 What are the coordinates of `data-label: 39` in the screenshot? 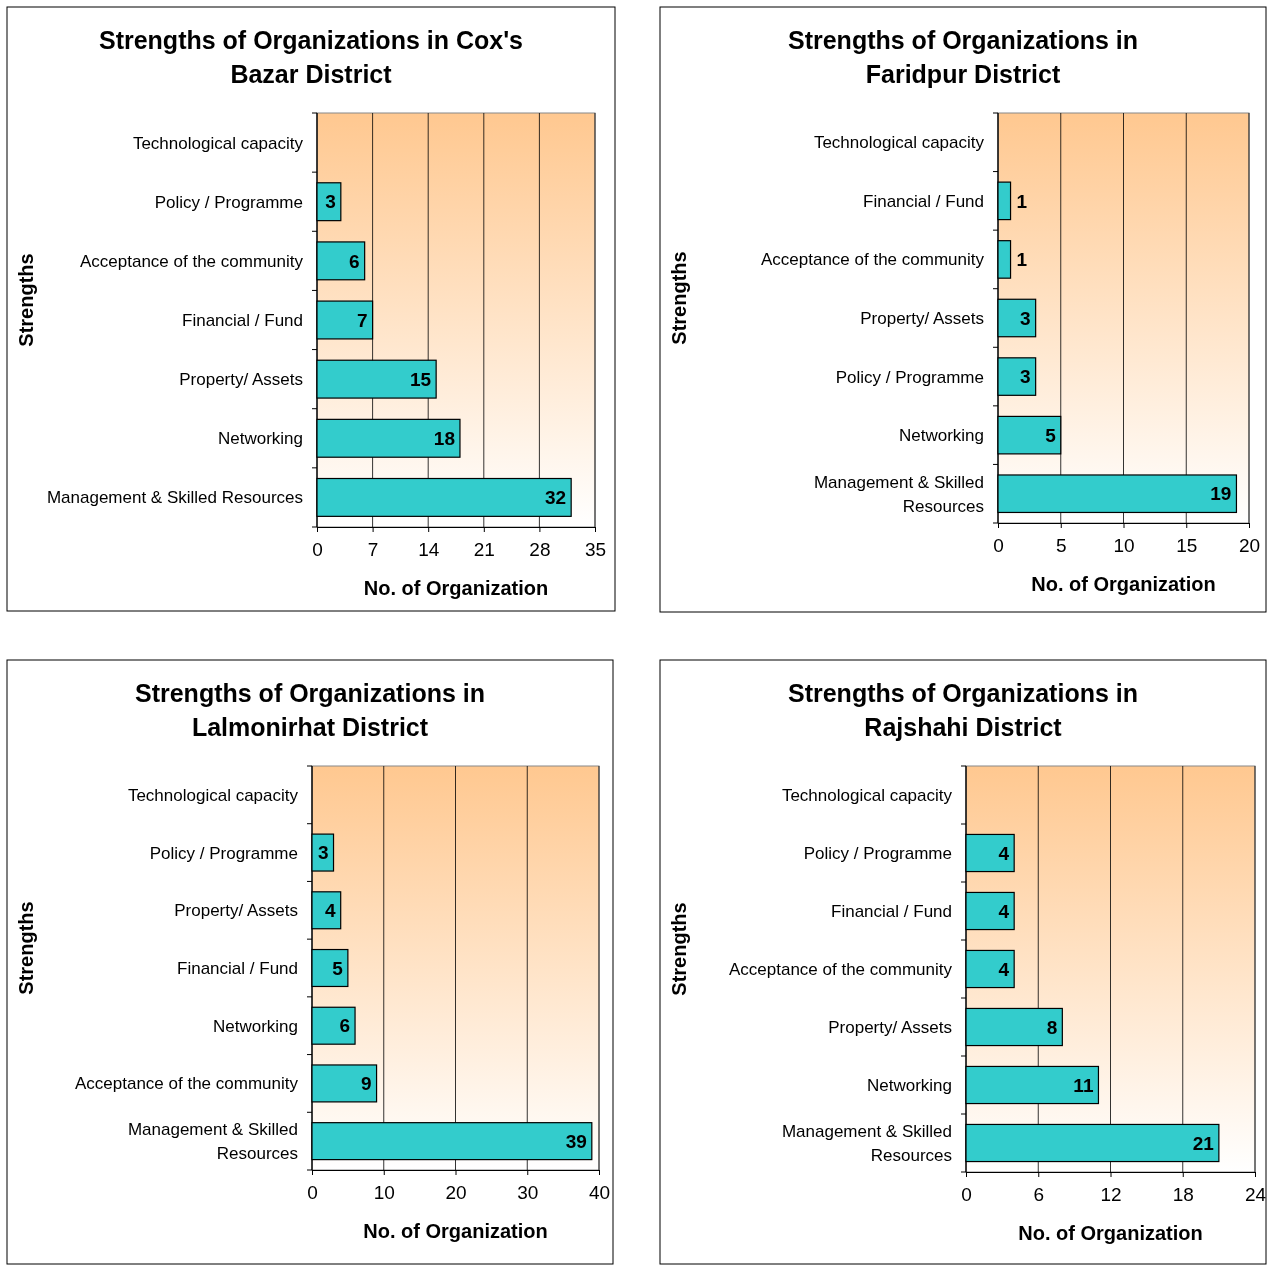 It's located at (576, 1141).